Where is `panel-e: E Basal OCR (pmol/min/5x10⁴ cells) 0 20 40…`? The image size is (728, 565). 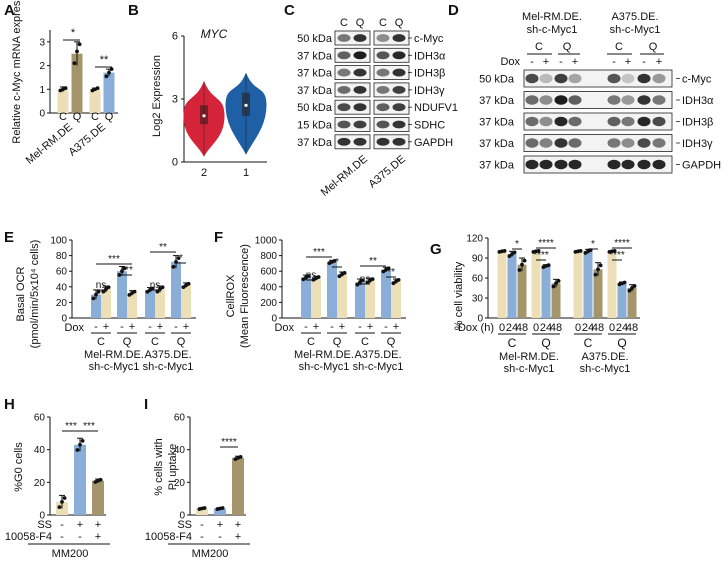
panel-e: E Basal OCR (pmol/min/5x10⁴ cells) 0 20 40… is located at coordinates (105, 308).